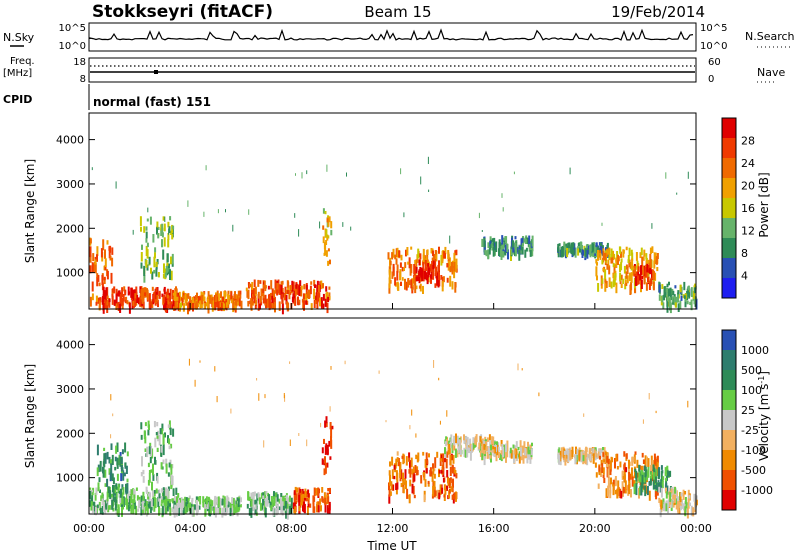 This screenshot has height=554, width=800. Describe the element at coordinates (711, 79) in the screenshot. I see `freq-right-tick-bottom: 0` at that location.